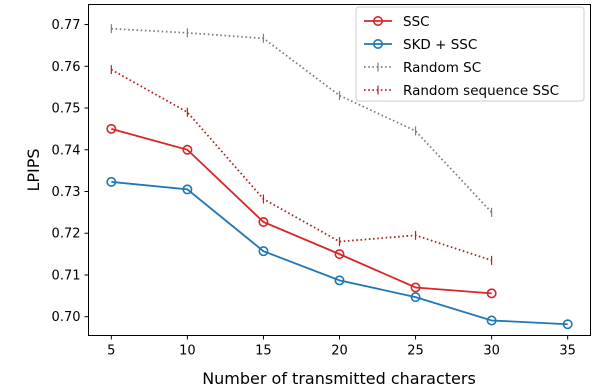 The width and height of the screenshot is (597, 392). Describe the element at coordinates (339, 351) in the screenshot. I see `x-tick-label: 20` at that location.